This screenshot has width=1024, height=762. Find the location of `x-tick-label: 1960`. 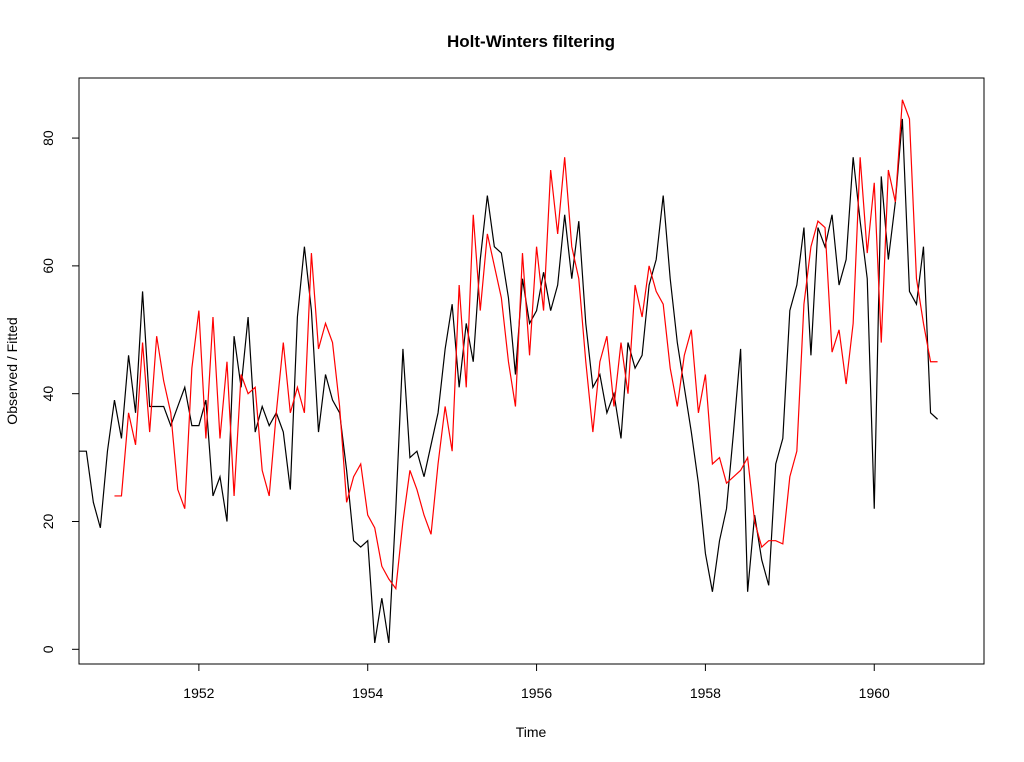

x-tick-label: 1960 is located at coordinates (874, 693).